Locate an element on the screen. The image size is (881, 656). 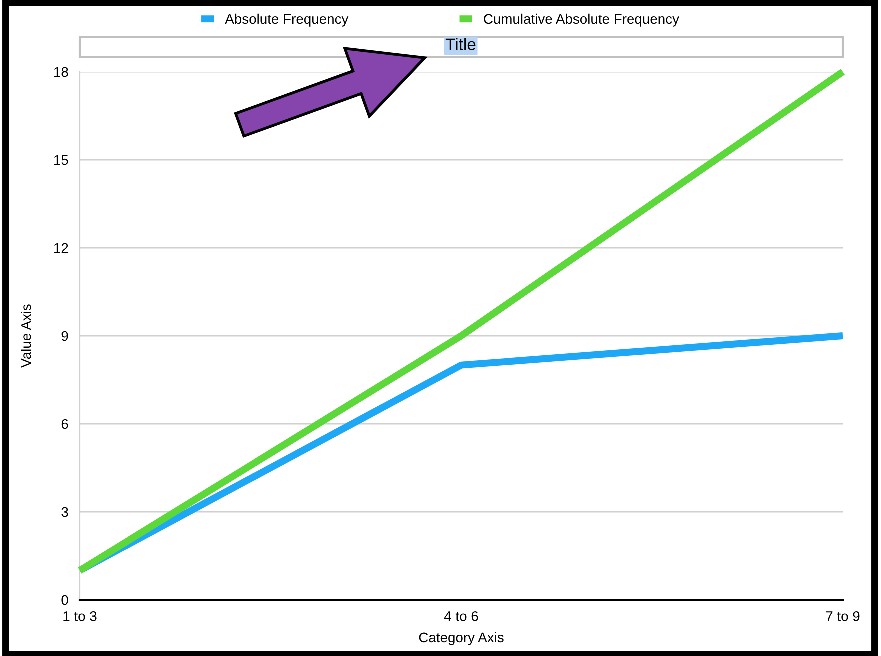
y-tick-label: 0 is located at coordinates (65, 600).